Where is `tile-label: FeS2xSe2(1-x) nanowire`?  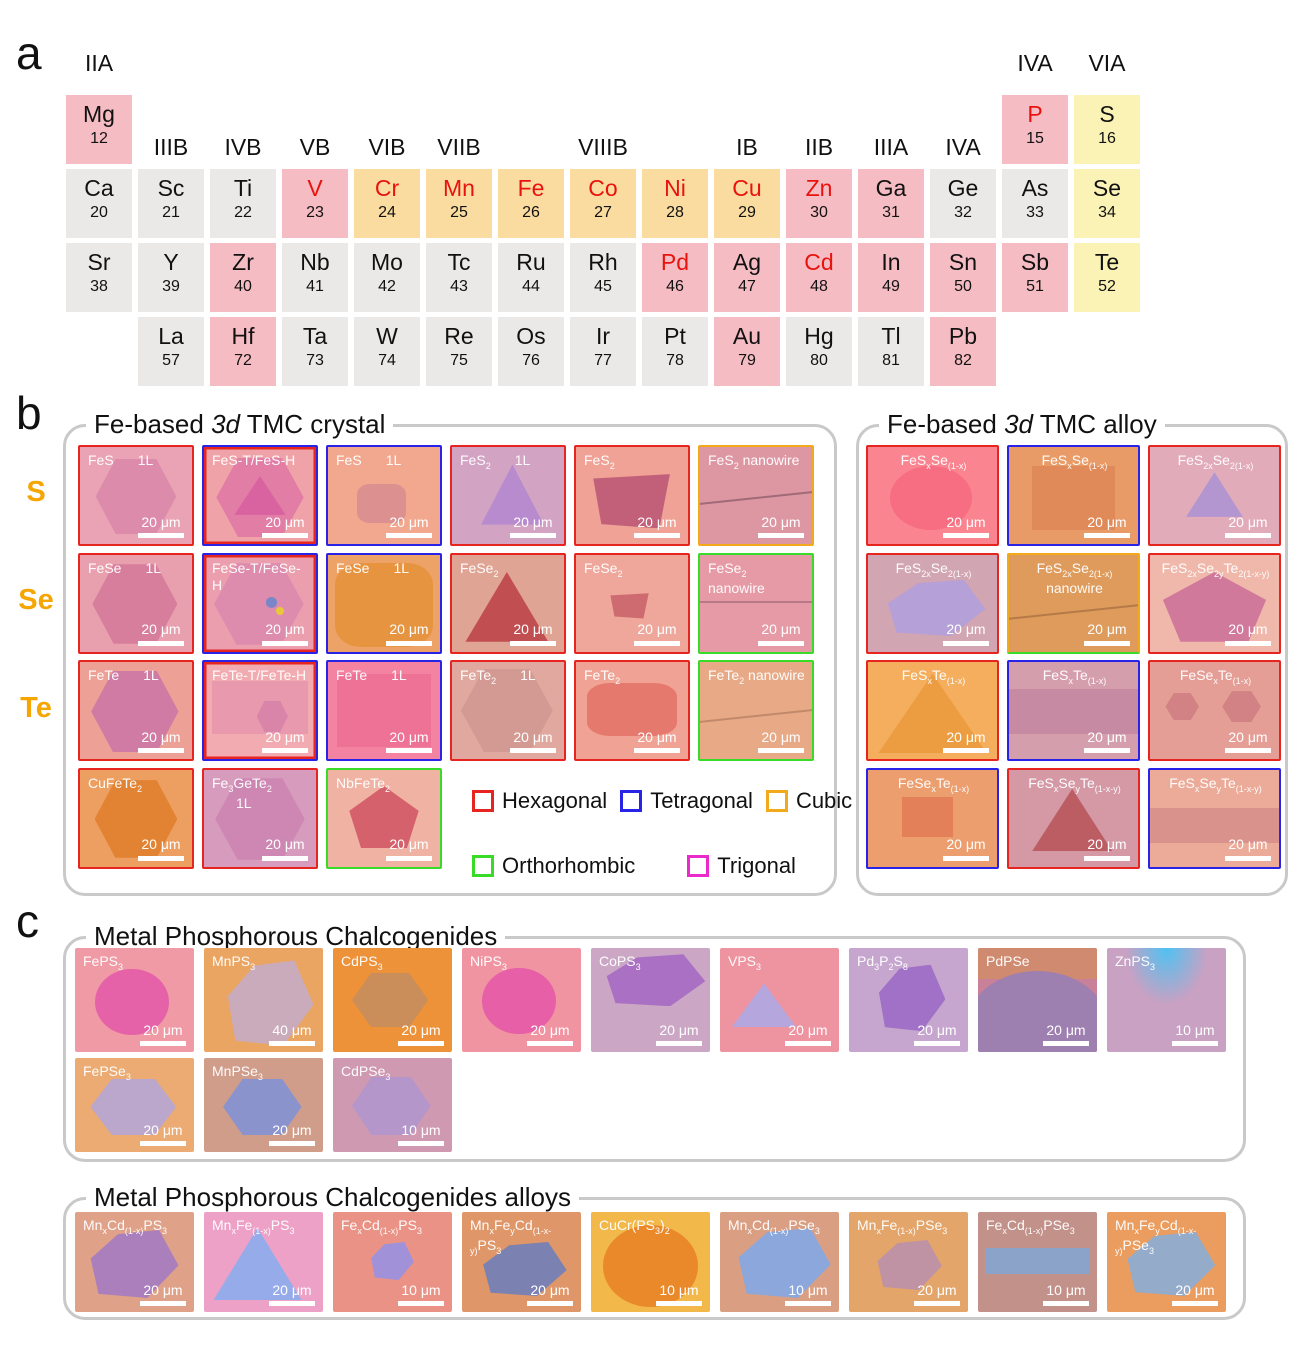 tile-label: FeS2xSe2(1-x) nanowire is located at coordinates (1074, 579).